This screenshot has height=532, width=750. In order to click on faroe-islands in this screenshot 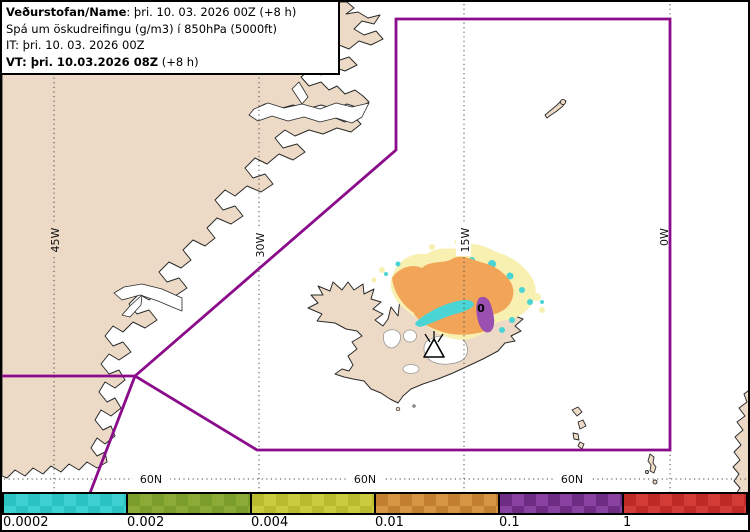, I will do `click(579, 428)`.